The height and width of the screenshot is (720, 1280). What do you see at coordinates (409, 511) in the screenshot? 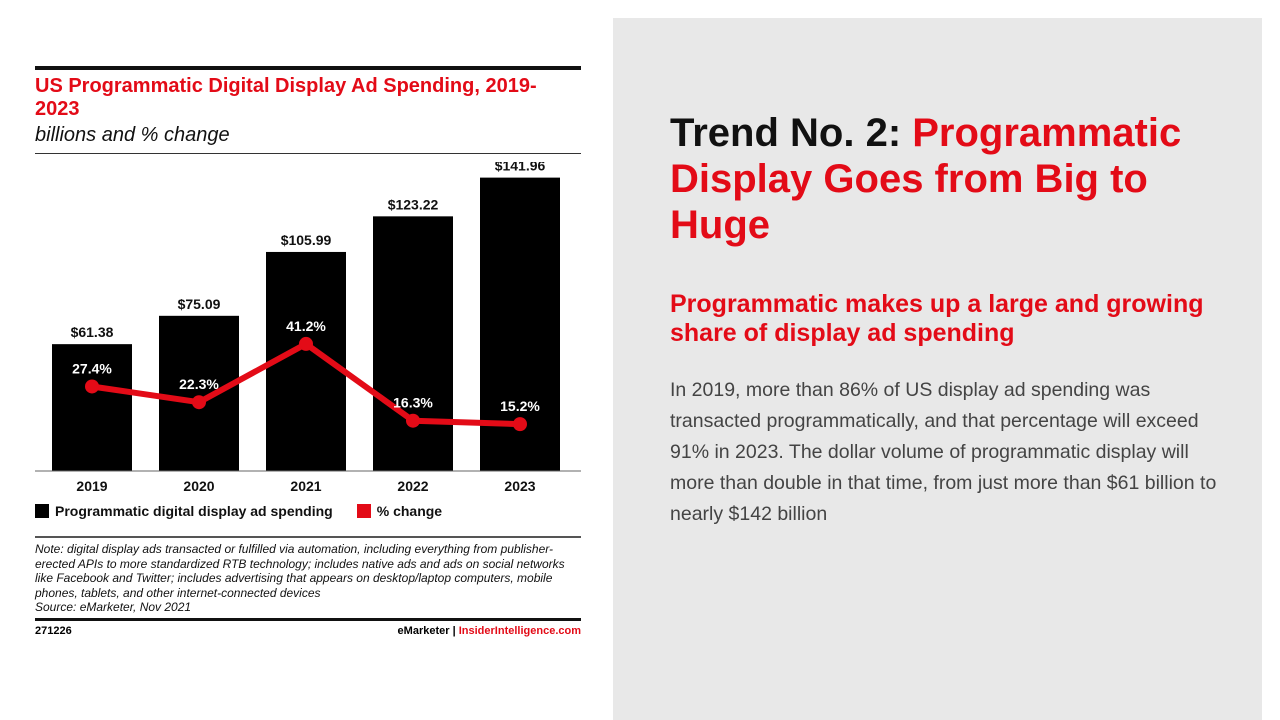
I see `legend-label: % change` at bounding box center [409, 511].